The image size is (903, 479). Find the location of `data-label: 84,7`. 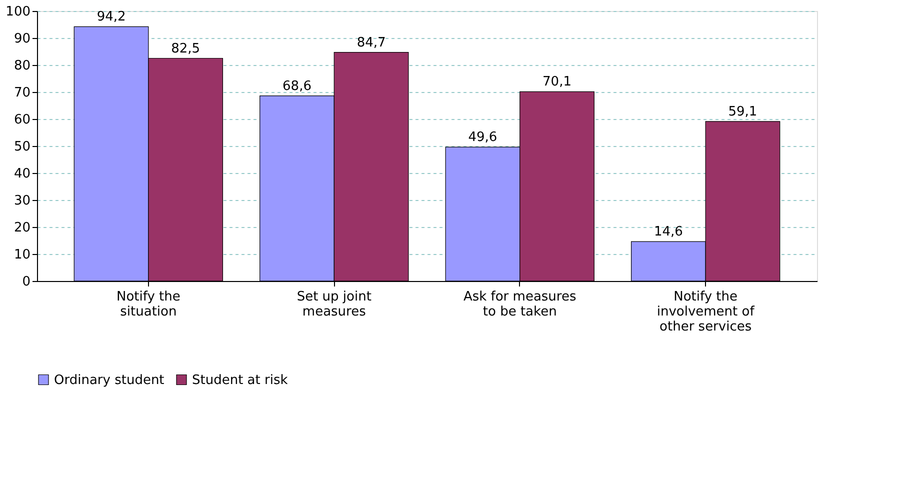

data-label: 84,7 is located at coordinates (371, 42).